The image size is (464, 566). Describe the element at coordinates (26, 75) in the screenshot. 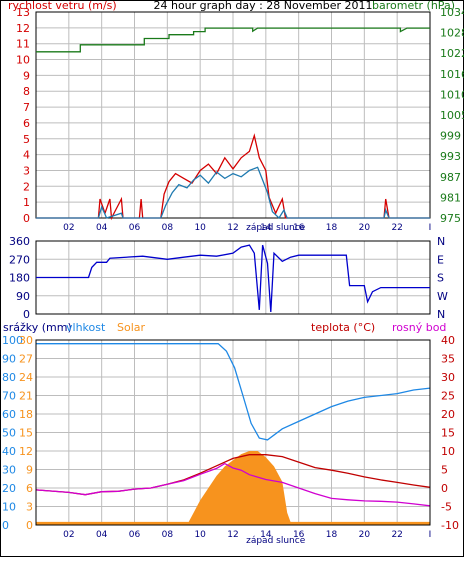

I see `y-tick-left: 9` at that location.